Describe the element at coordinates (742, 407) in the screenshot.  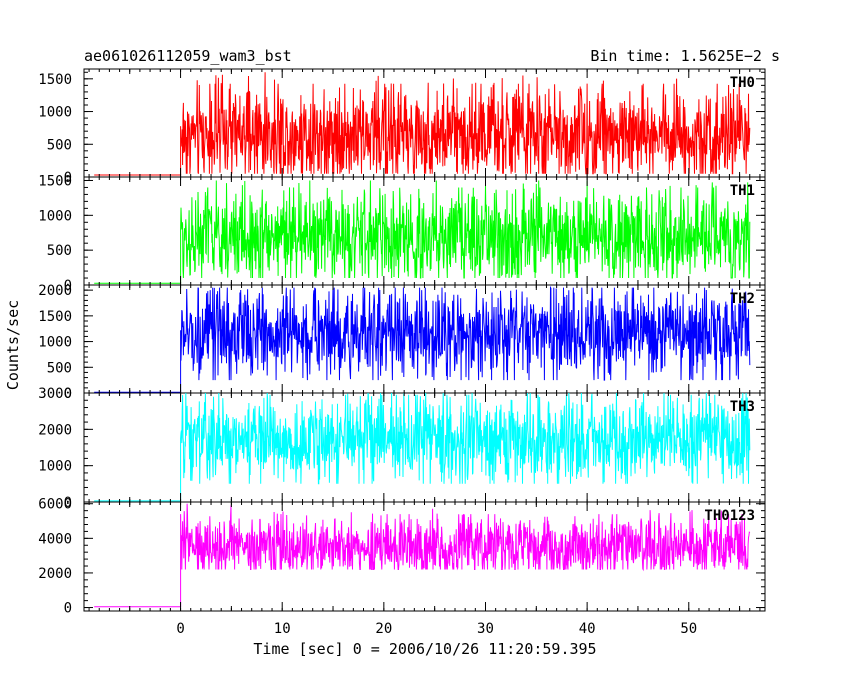
I see `series-label-th3: TH3` at that location.